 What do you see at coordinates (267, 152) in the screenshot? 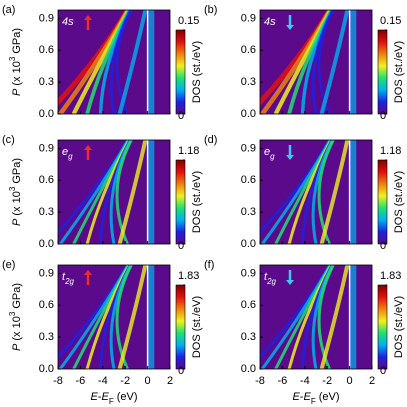
I see `channel-label-main: e` at bounding box center [267, 152].